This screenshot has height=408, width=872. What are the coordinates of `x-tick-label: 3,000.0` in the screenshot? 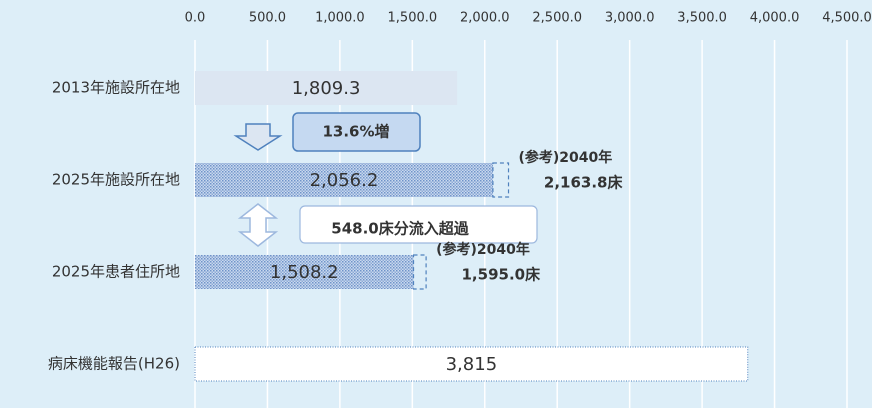 It's located at (630, 18).